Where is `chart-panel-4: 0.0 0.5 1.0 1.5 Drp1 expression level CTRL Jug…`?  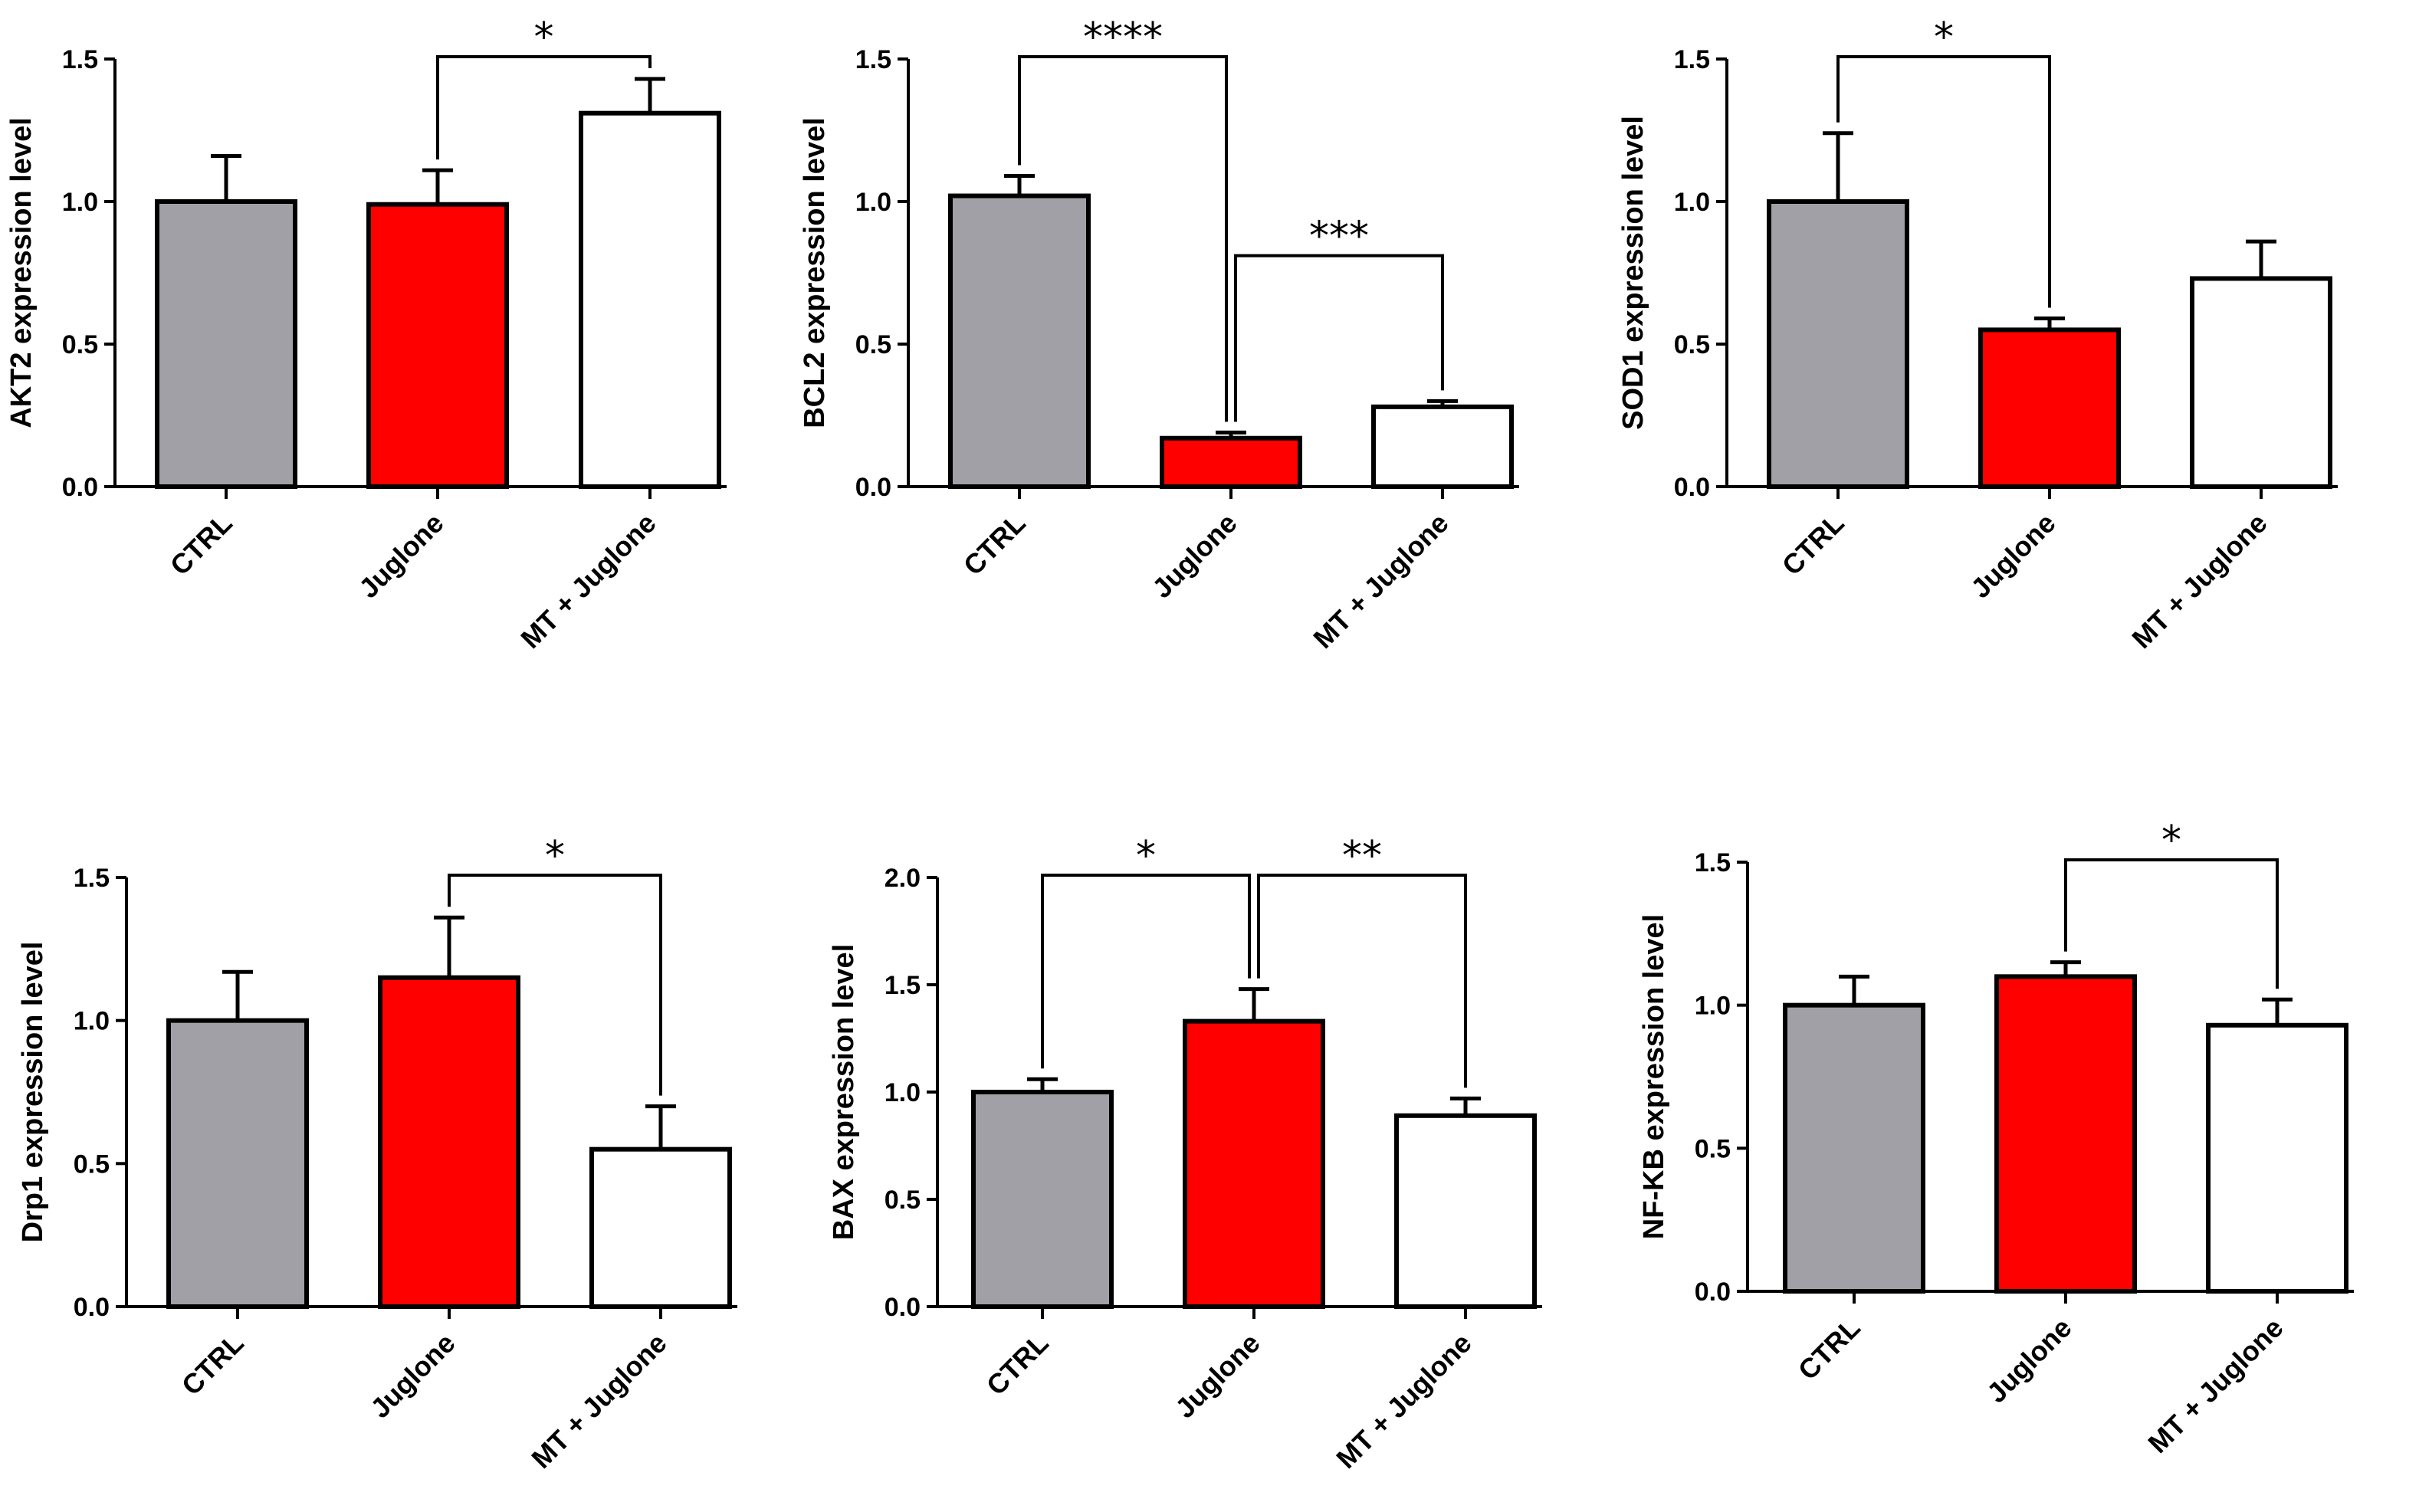 chart-panel-4: 0.0 0.5 1.0 1.5 Drp1 expression level CTRL Jug… is located at coordinates (377, 1153).